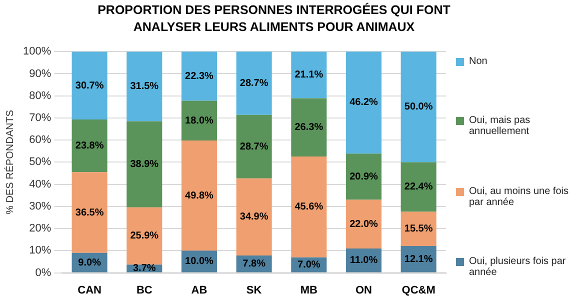 This screenshot has width=588, height=303. I want to click on y-tick-label: 30%, so click(40, 206).